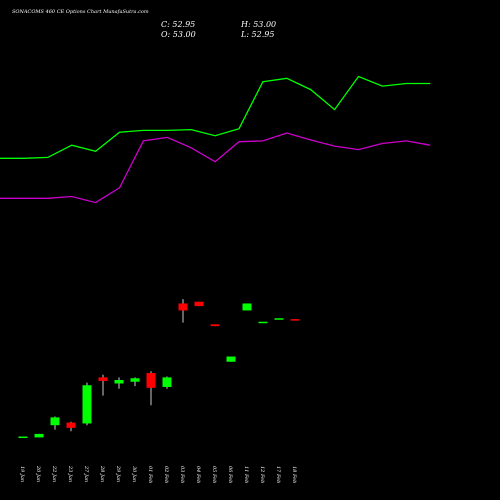  I want to click on x-tick-label: 04 Feb, so click(198, 474).